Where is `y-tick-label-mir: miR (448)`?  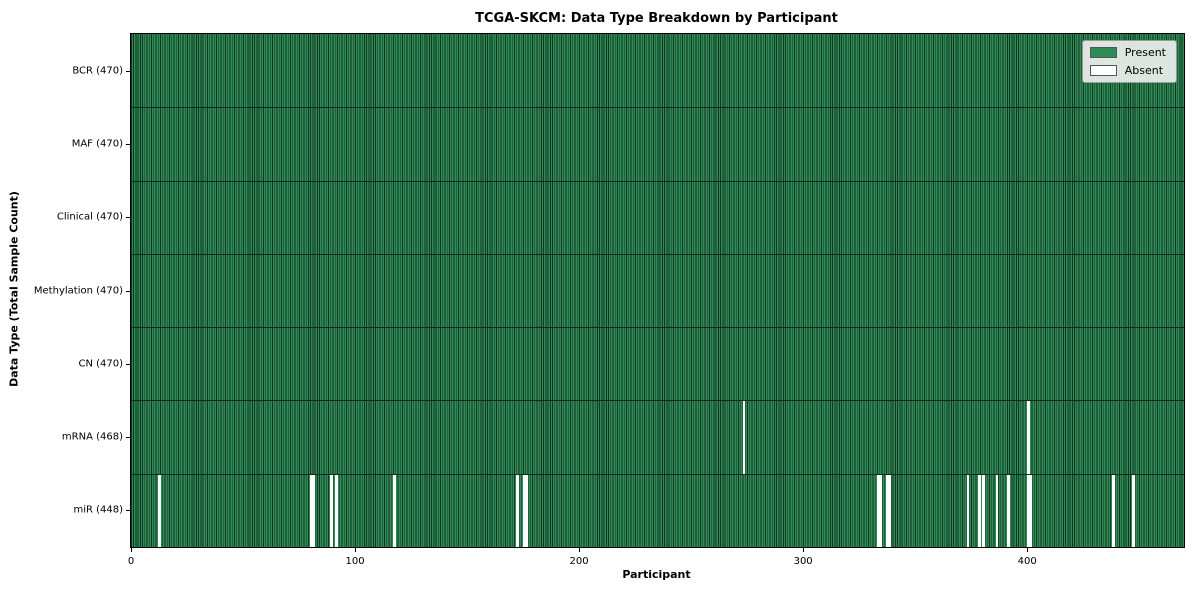
y-tick-label-mir: miR (448) is located at coordinates (98, 510).